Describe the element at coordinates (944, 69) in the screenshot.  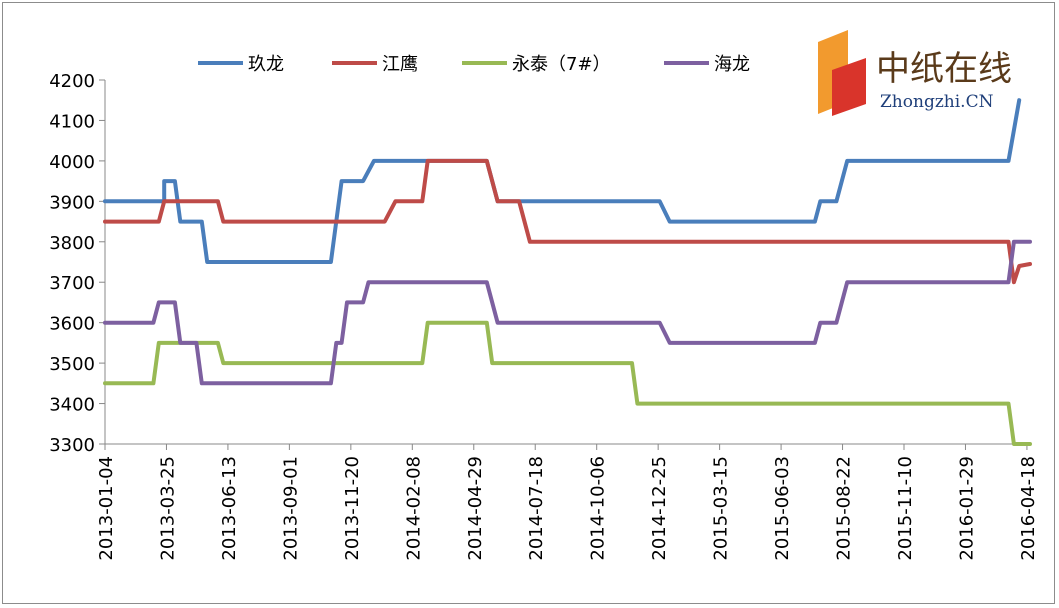
I see `logo-chinese-text: 中纸在线` at that location.